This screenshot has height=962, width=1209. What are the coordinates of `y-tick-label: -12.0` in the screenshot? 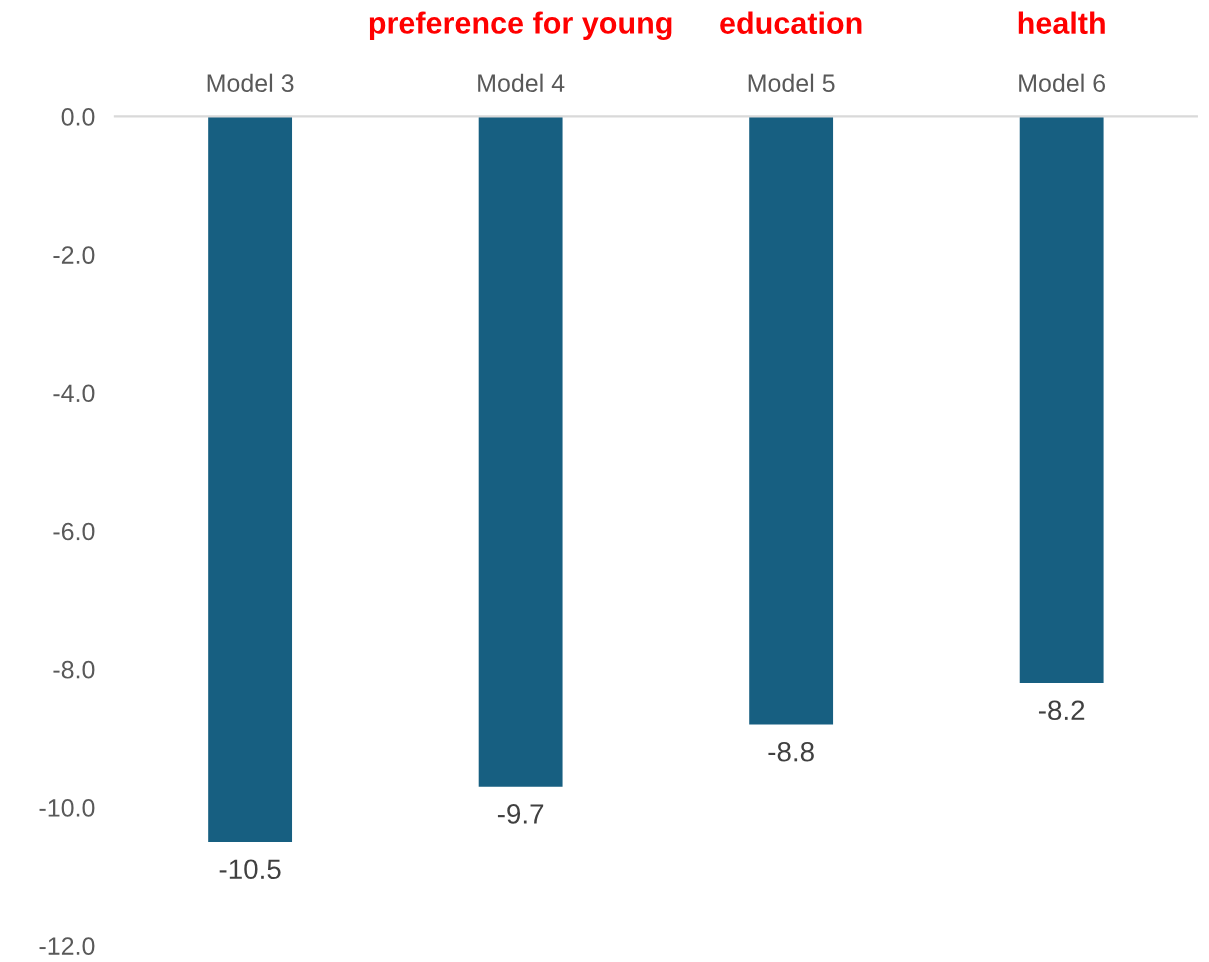 It's located at (67, 946).